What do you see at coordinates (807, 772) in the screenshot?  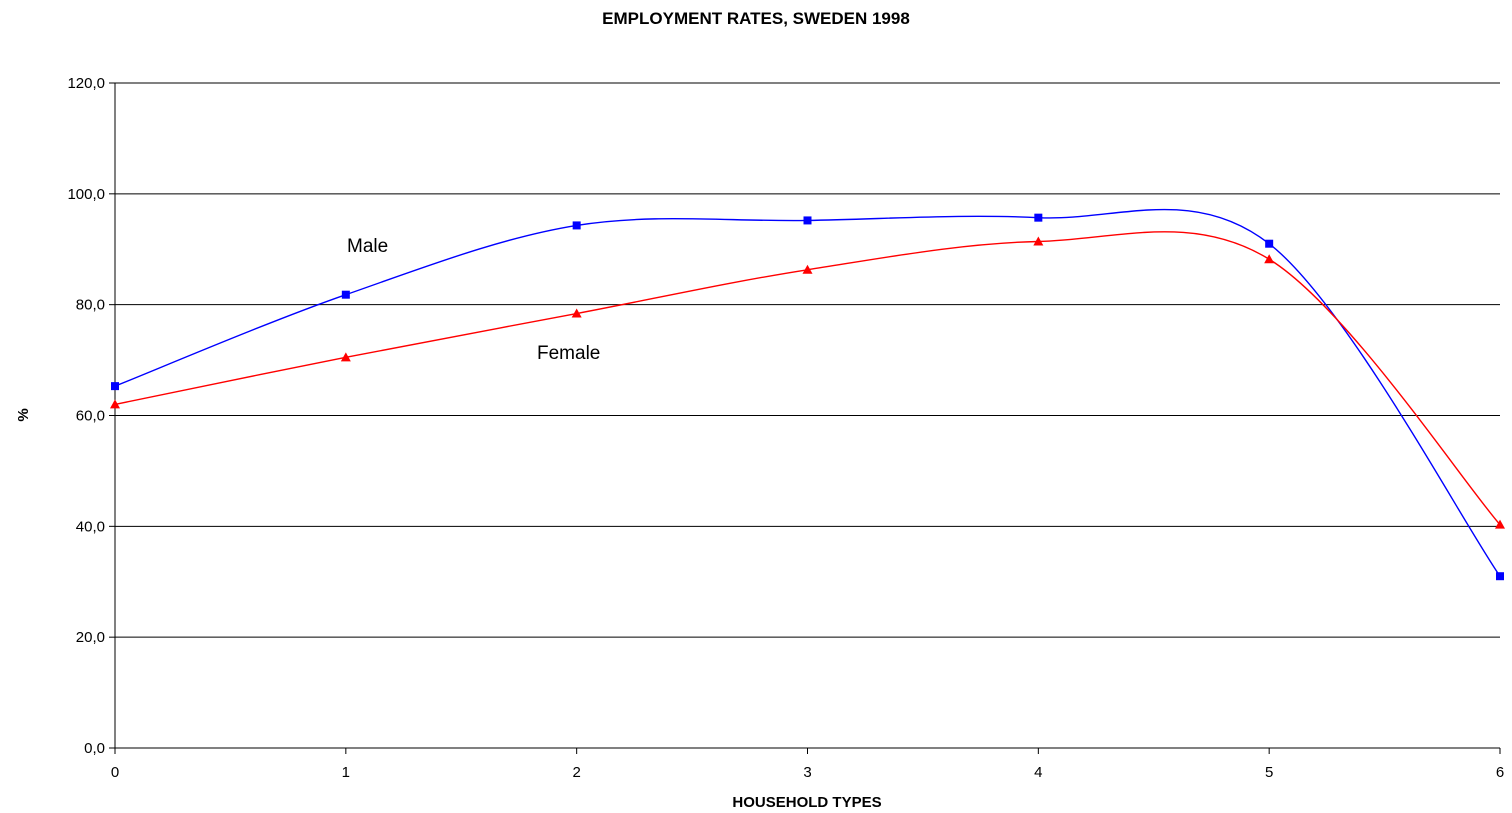 I see `x-tick-label: 3` at bounding box center [807, 772].